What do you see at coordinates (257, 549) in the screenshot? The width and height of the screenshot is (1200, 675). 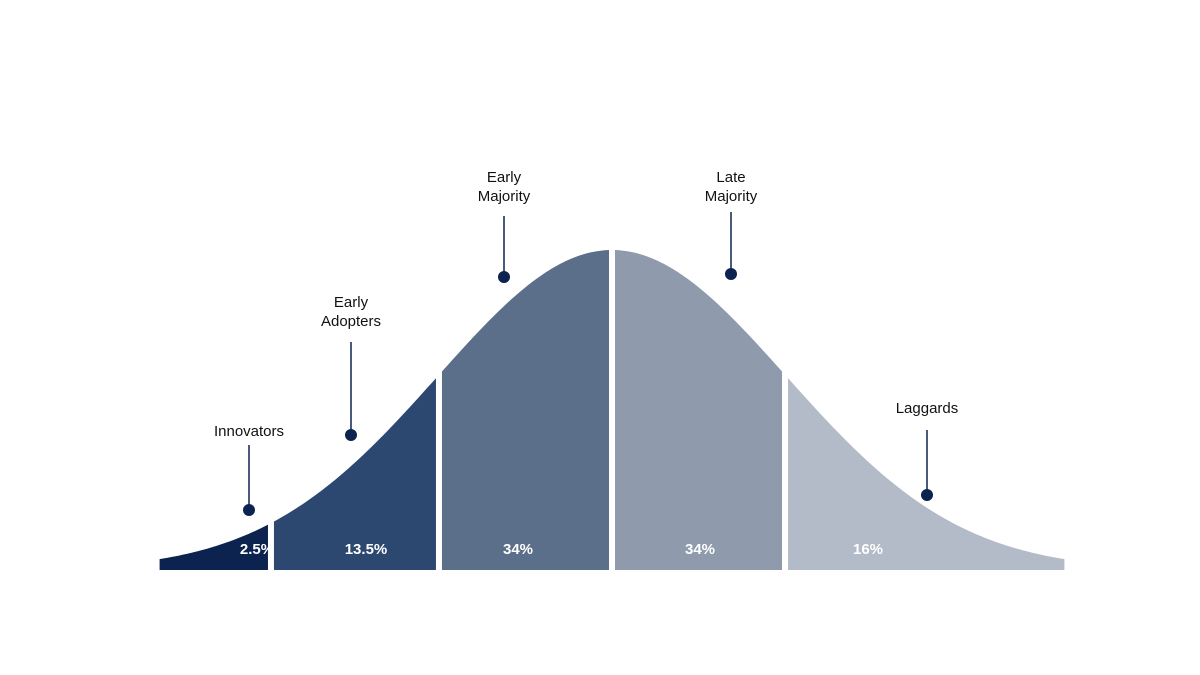 I see `value-label: 2.5%` at bounding box center [257, 549].